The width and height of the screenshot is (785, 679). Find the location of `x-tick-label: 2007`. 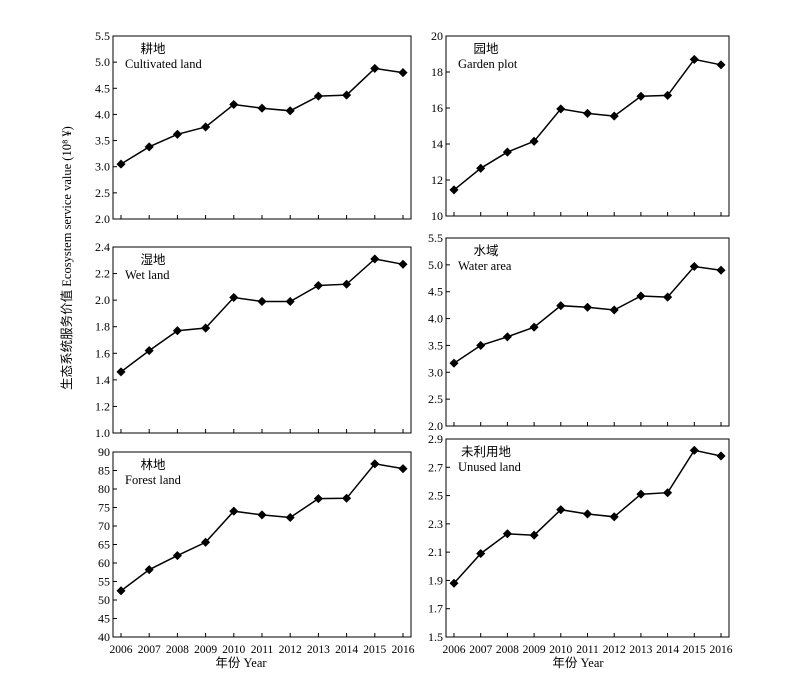

x-tick-label: 2007 is located at coordinates (149, 650).